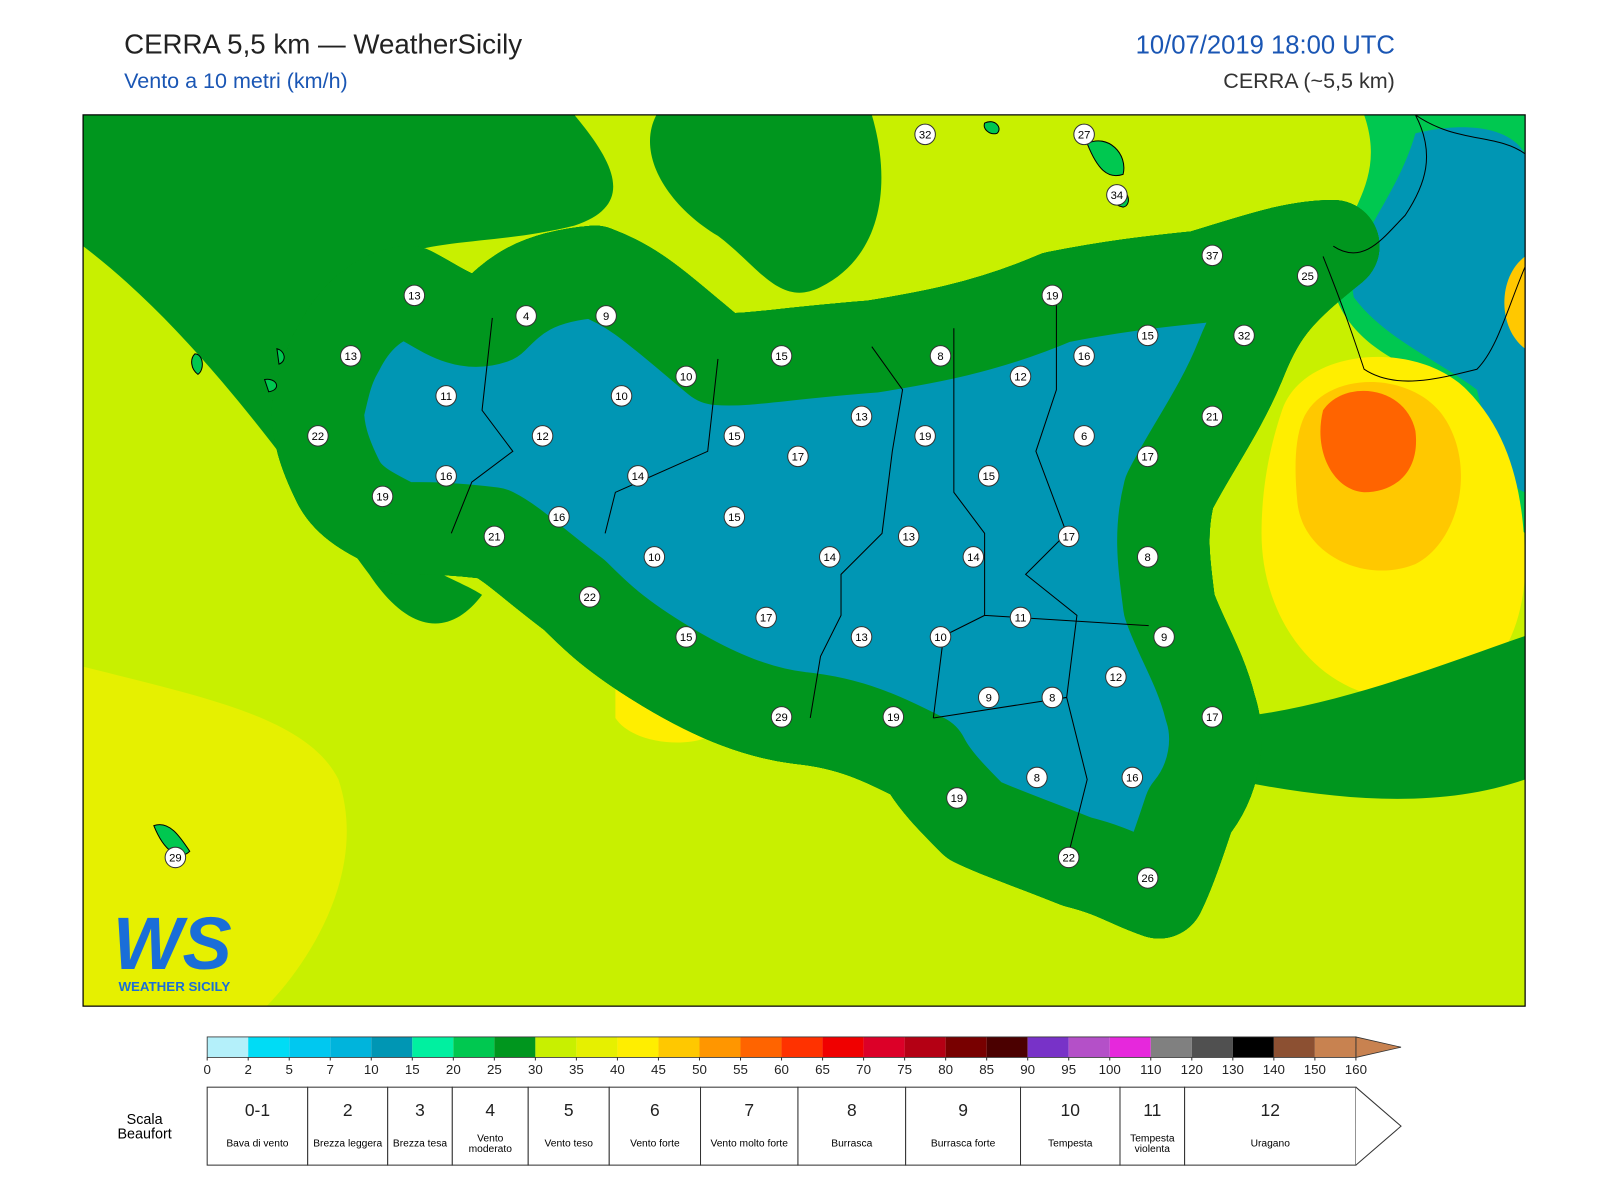 The width and height of the screenshot is (1600, 1200). What do you see at coordinates (318, 437) in the screenshot?
I see `station-value: 22` at bounding box center [318, 437].